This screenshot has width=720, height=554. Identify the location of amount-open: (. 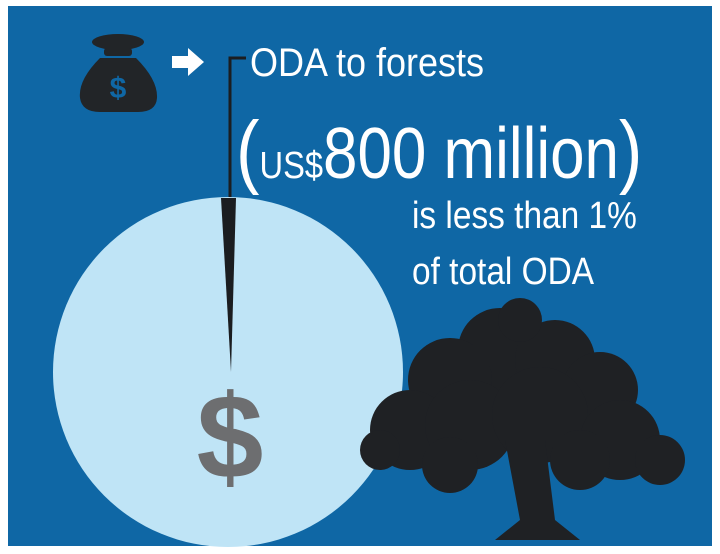
(248, 150).